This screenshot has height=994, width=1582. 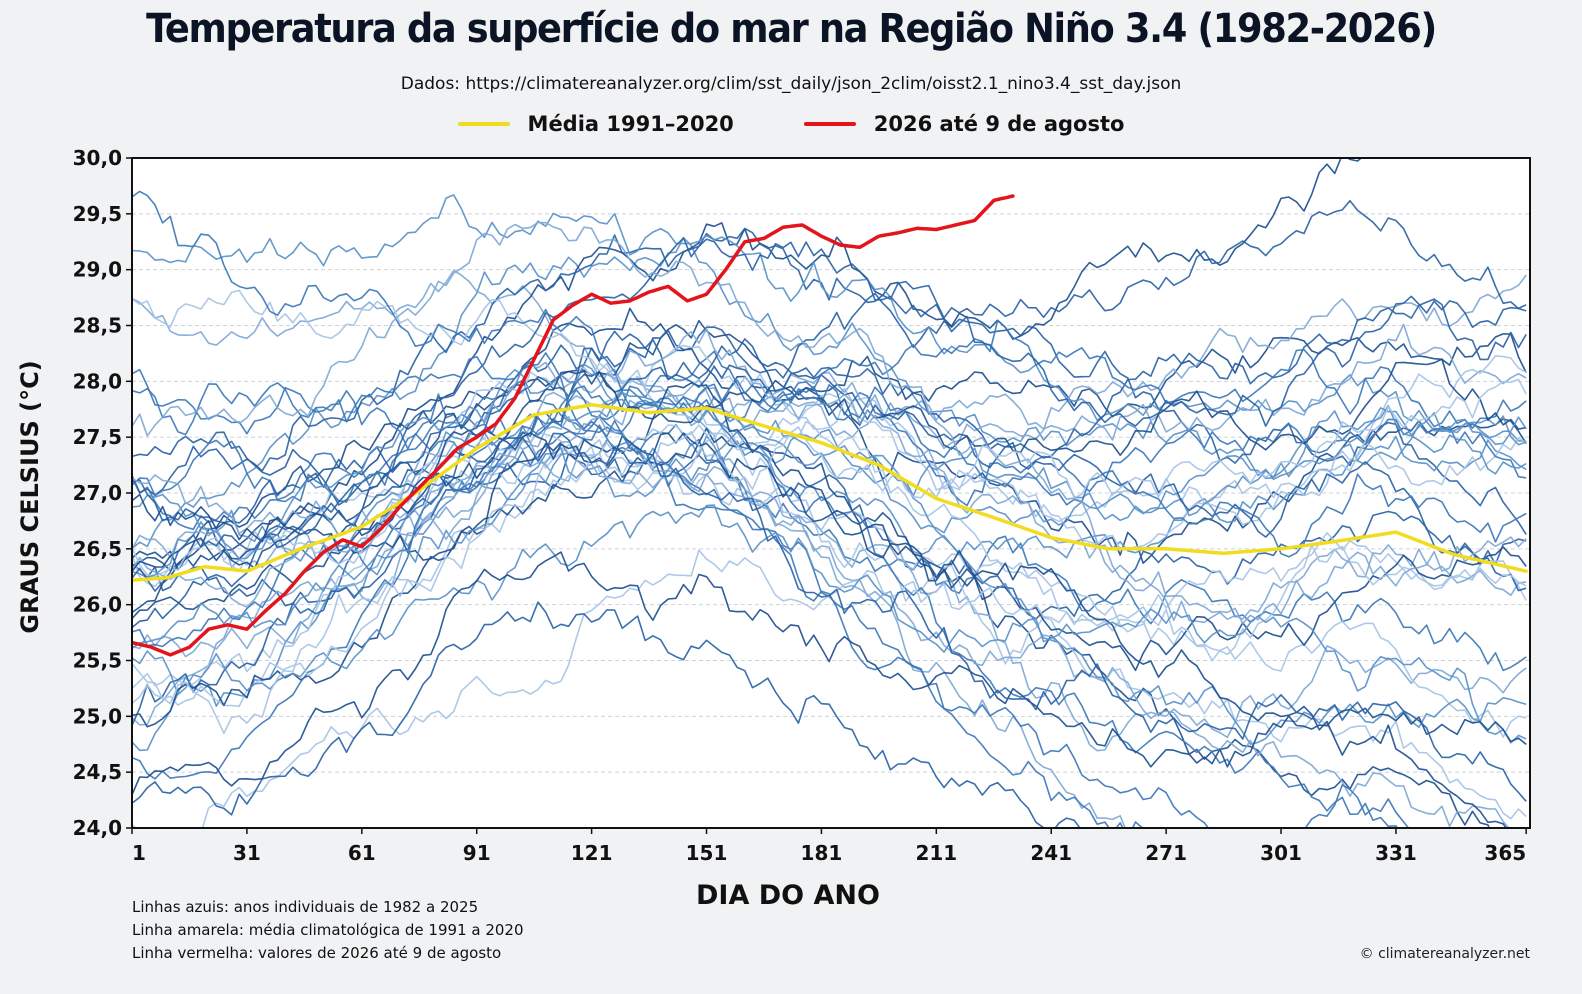 I want to click on legend-swatch-2026, so click(x=829, y=124).